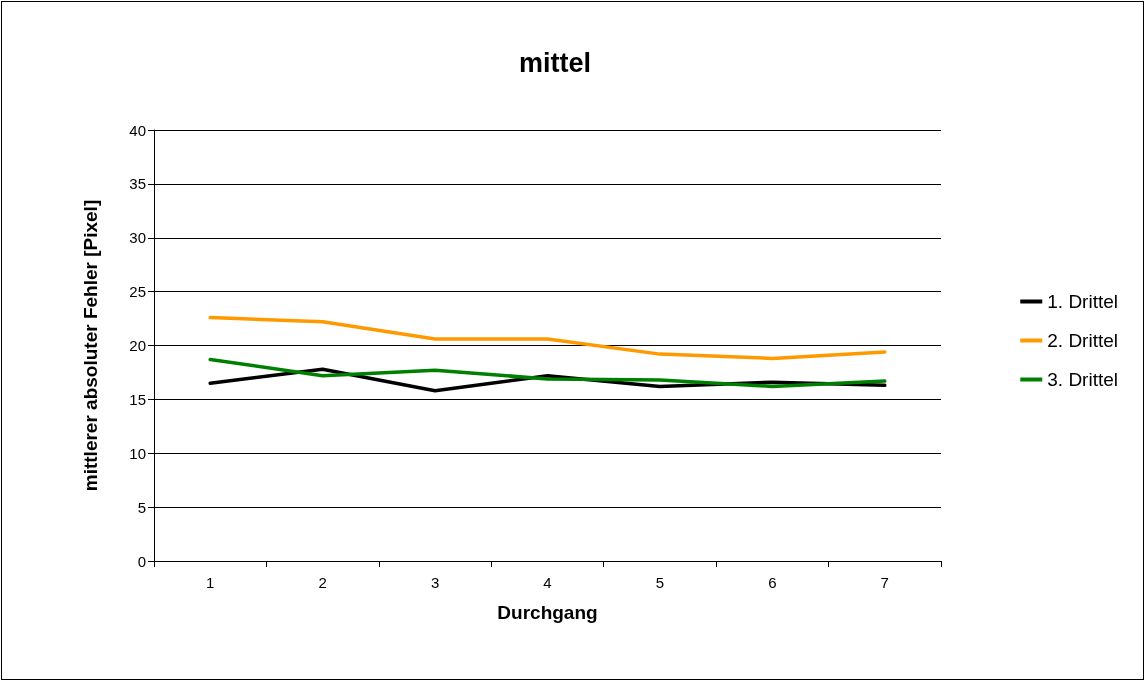  Describe the element at coordinates (90, 345) in the screenshot. I see `y-axis-title: mittlerer absoluter Fehler [Pixel]` at that location.